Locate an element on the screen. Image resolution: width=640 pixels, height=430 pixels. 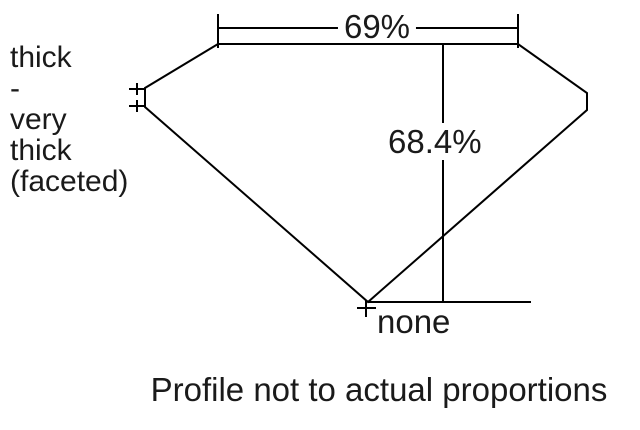
girdle-label-line: (faceted) is located at coordinates (69, 181).